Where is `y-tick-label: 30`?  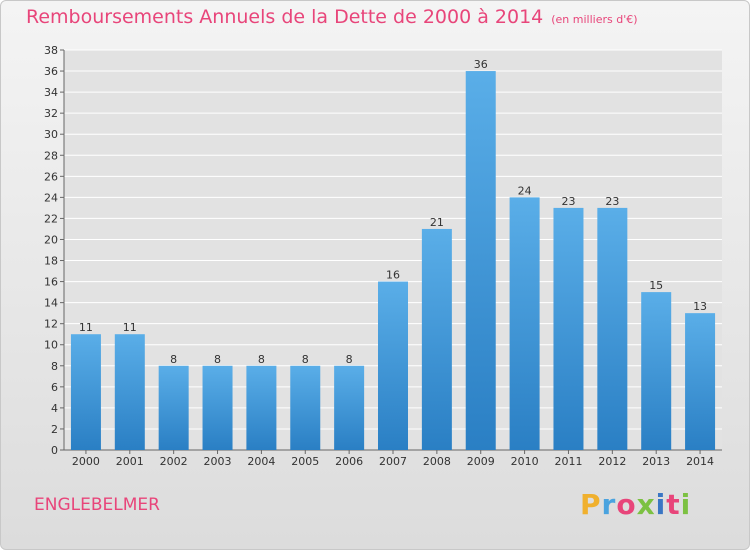
y-tick-label: 30 is located at coordinates (51, 134).